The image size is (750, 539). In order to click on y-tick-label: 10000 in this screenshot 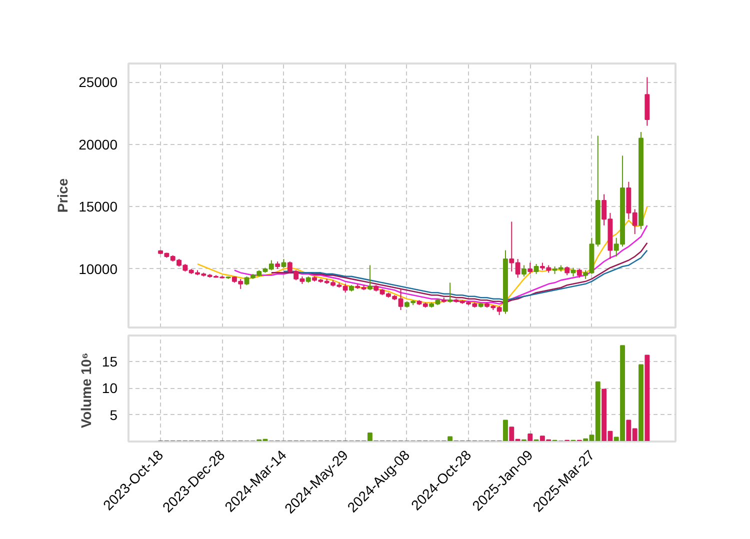, I will do `click(98, 268)`.